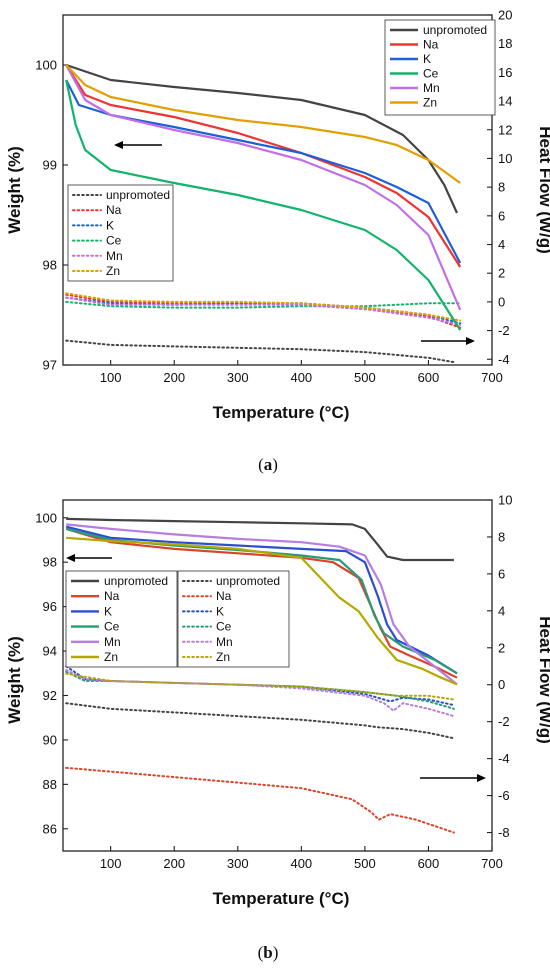 The height and width of the screenshot is (968, 550). What do you see at coordinates (281, 412) in the screenshot?
I see `panel-a-x-axis-label: Temperature (°C)` at bounding box center [281, 412].